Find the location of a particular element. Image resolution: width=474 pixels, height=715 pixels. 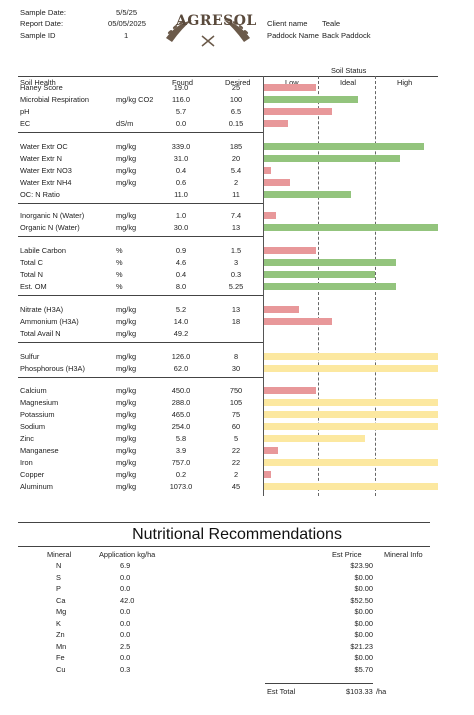

row-unit: dS/m is located at coordinates (125, 123).